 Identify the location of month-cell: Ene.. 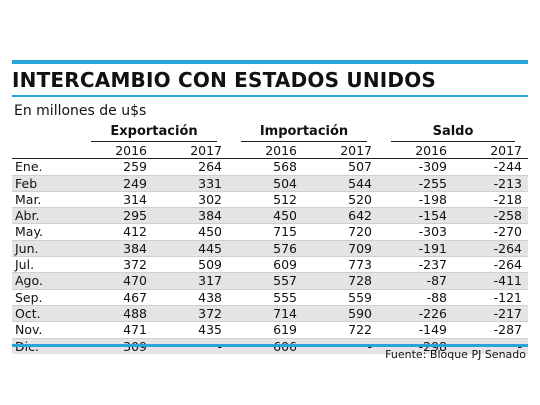
(45, 167).